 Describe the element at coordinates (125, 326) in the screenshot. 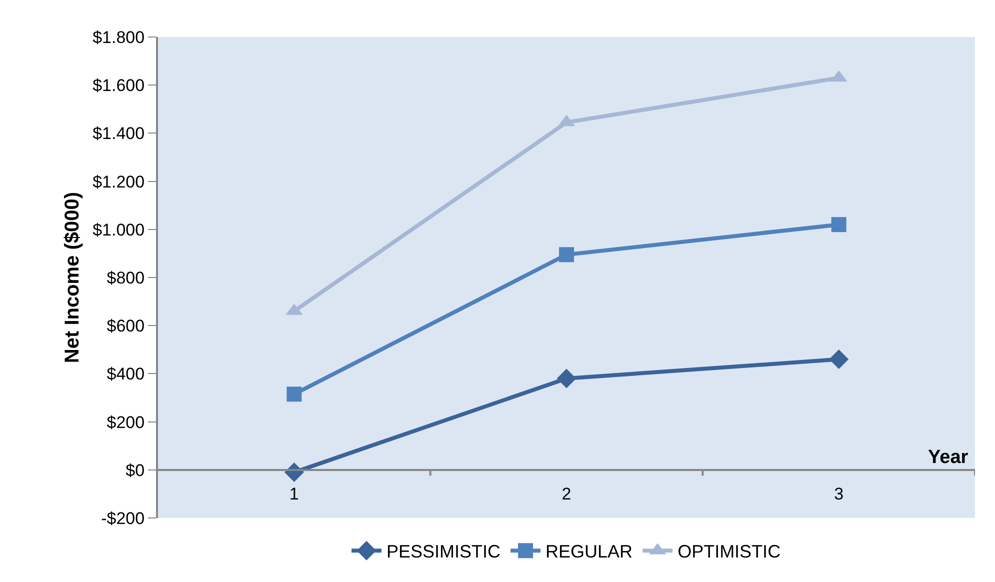

I see `y-tick-label: $600` at that location.